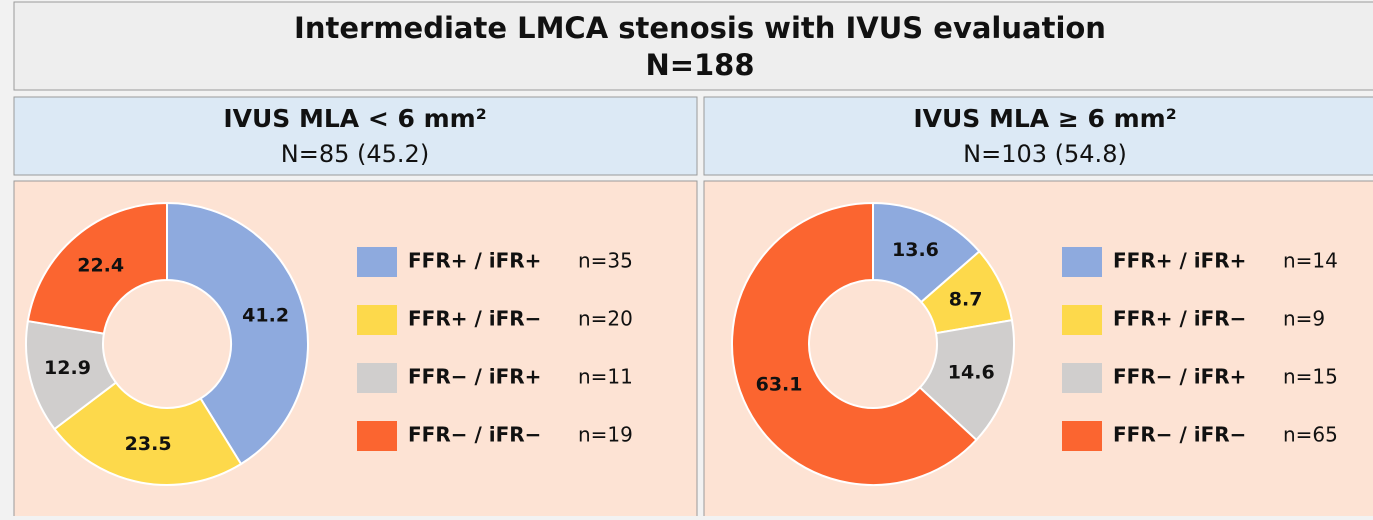  What do you see at coordinates (1310, 435) in the screenshot?
I see `legend-count: n=65` at bounding box center [1310, 435].